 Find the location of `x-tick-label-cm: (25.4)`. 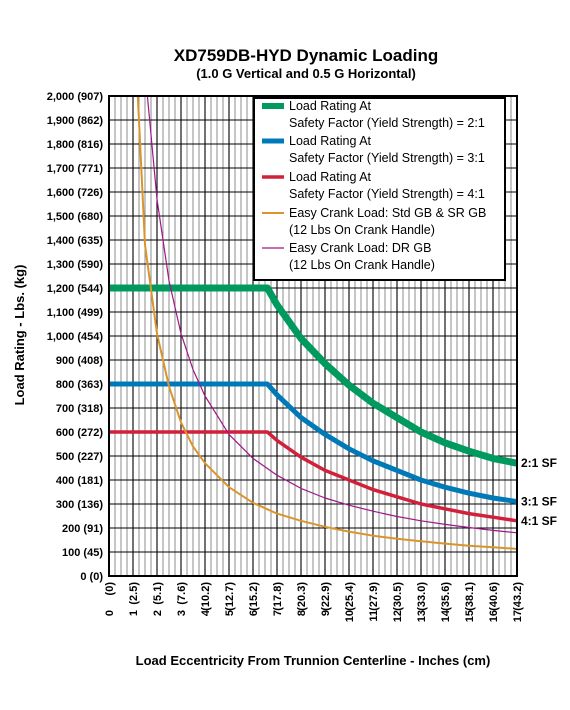

x-tick-label-cm: (25.4) is located at coordinates (350, 596).